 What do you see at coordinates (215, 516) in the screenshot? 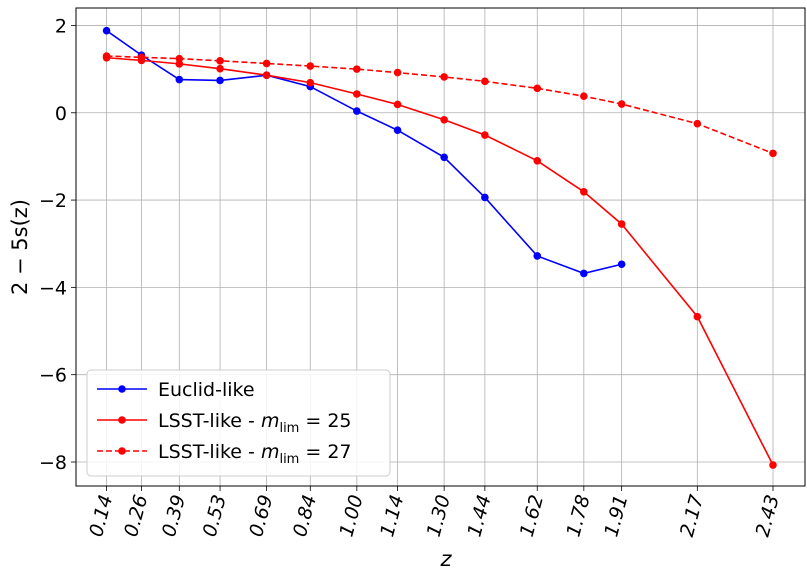
I see `x-tick-label: 0.53` at bounding box center [215, 516].